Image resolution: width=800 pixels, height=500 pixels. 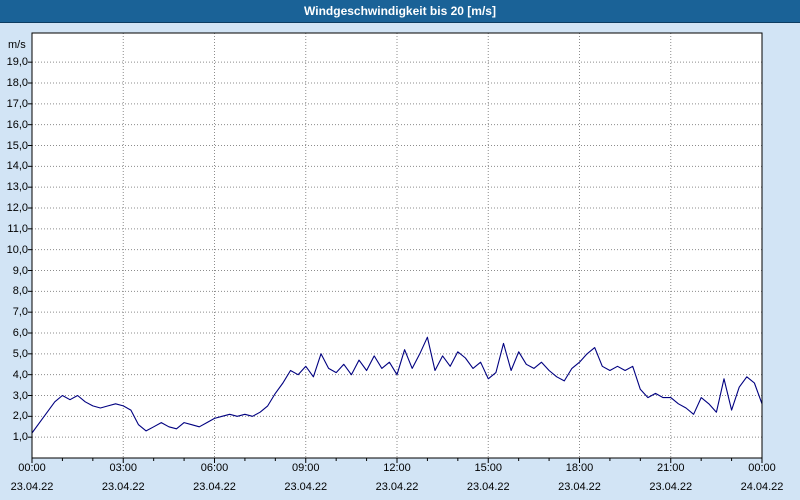 What do you see at coordinates (670, 468) in the screenshot?
I see `x-tick-time-label: 21:00` at bounding box center [670, 468].